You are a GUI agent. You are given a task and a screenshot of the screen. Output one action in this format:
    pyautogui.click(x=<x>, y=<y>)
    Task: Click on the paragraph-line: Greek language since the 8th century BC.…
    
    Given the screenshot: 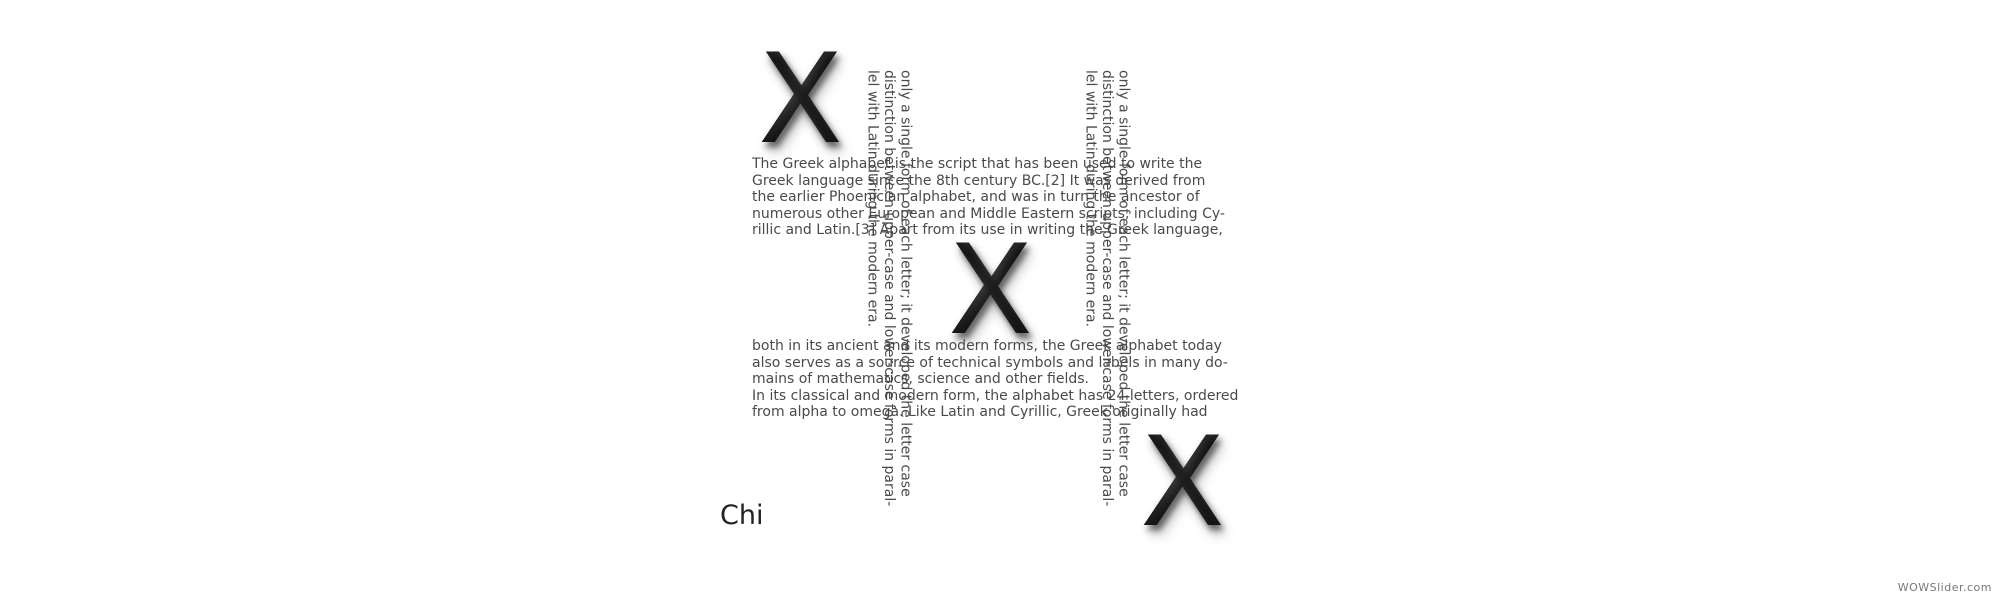 What is the action you would take?
    pyautogui.click(x=979, y=180)
    